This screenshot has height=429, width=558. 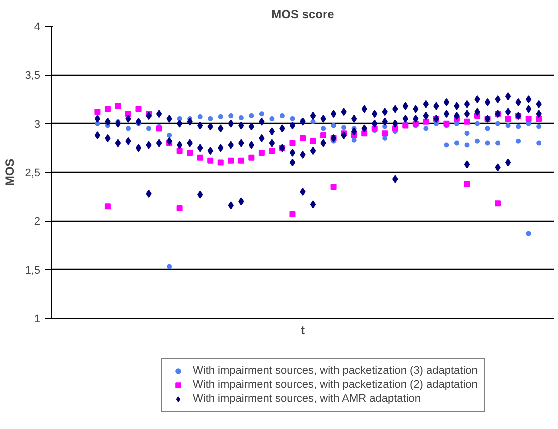 What do you see at coordinates (33, 174) in the screenshot?
I see `y-tick-label: 2,5` at bounding box center [33, 174].